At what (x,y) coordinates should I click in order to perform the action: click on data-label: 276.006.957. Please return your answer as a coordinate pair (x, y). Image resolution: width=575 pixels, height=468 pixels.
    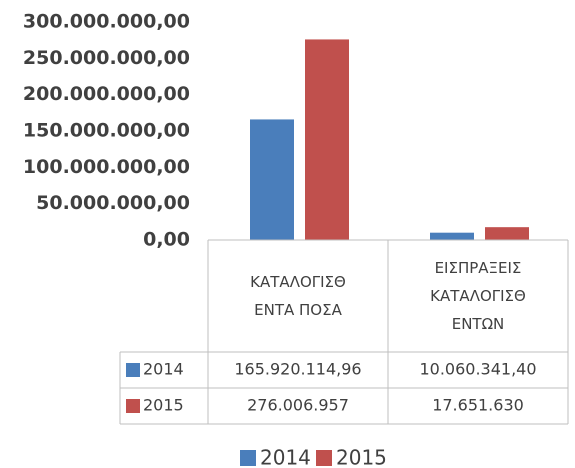
    Looking at the image, I should click on (298, 405).